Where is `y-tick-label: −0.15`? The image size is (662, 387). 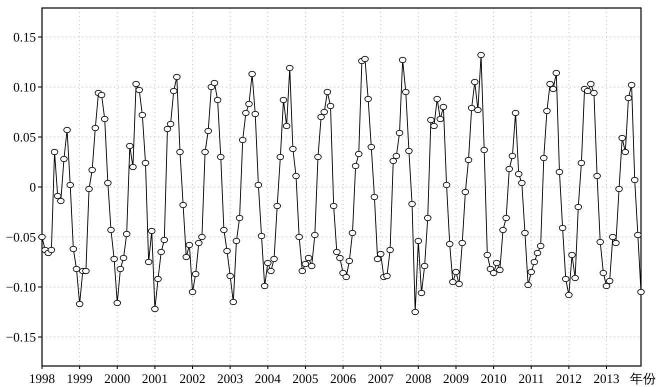
y-tick-label: −0.15 is located at coordinates (21, 337).